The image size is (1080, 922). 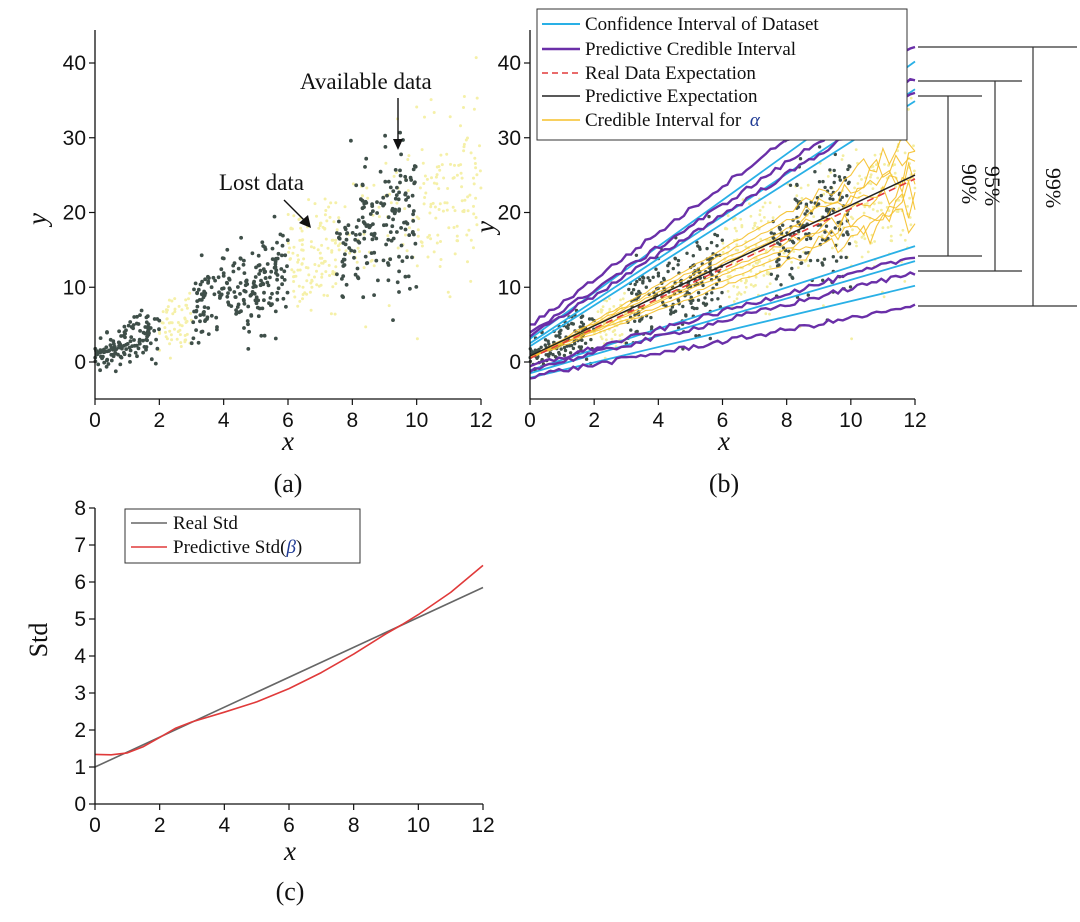 I want to click on y-tick-label: 20, so click(x=509, y=213).